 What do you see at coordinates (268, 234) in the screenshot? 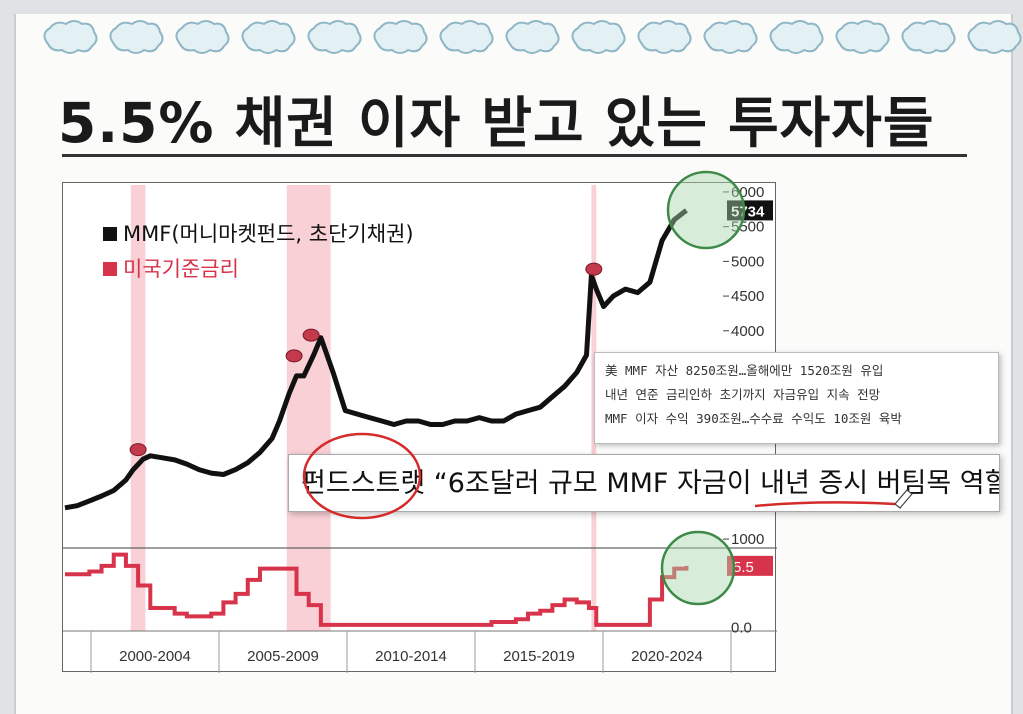
I see `legend-label-mmf: MMF(머니마켓펀드, 초단기채권)` at bounding box center [268, 234].